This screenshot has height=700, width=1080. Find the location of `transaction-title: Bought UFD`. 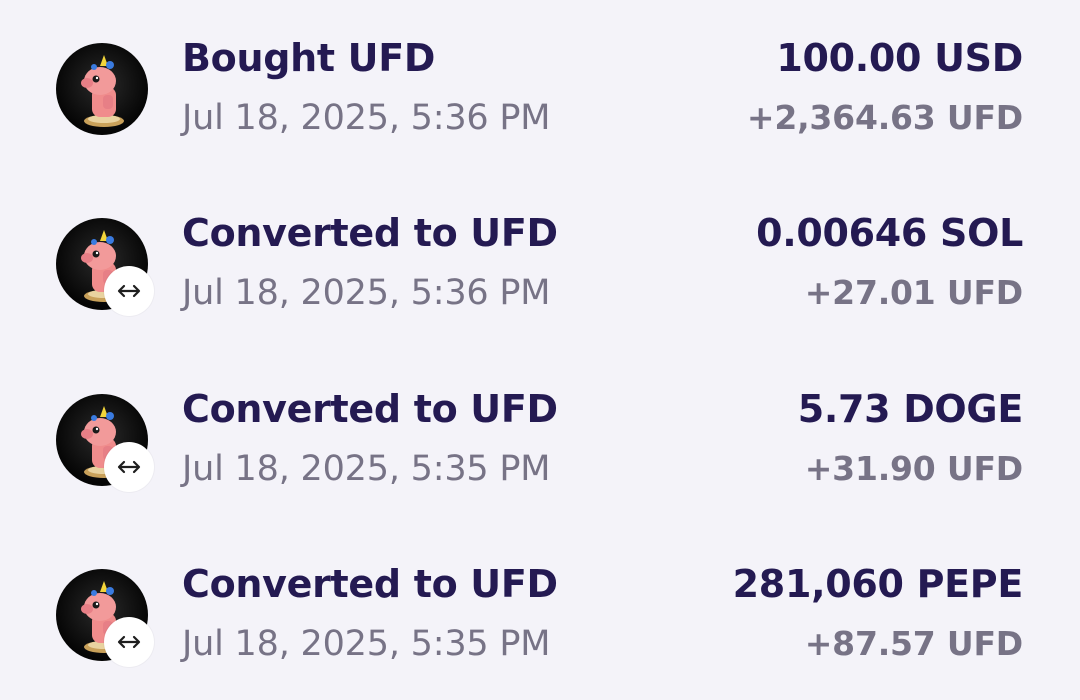

transaction-title: Bought UFD is located at coordinates (309, 58).